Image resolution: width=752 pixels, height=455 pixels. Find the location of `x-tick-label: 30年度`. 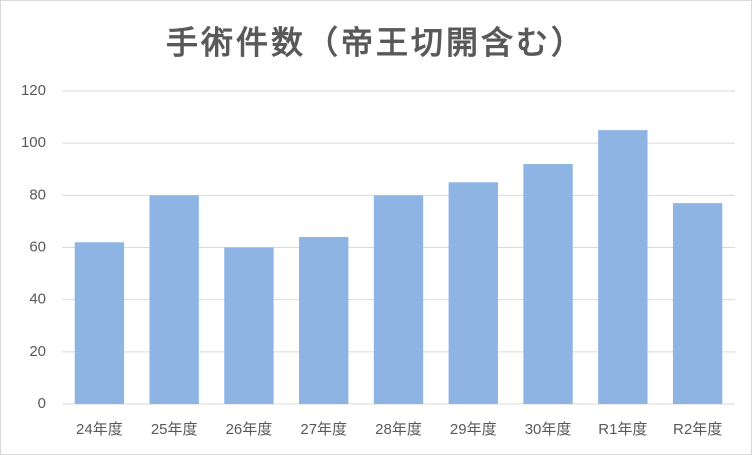

x-tick-label: 30年度 is located at coordinates (548, 429).